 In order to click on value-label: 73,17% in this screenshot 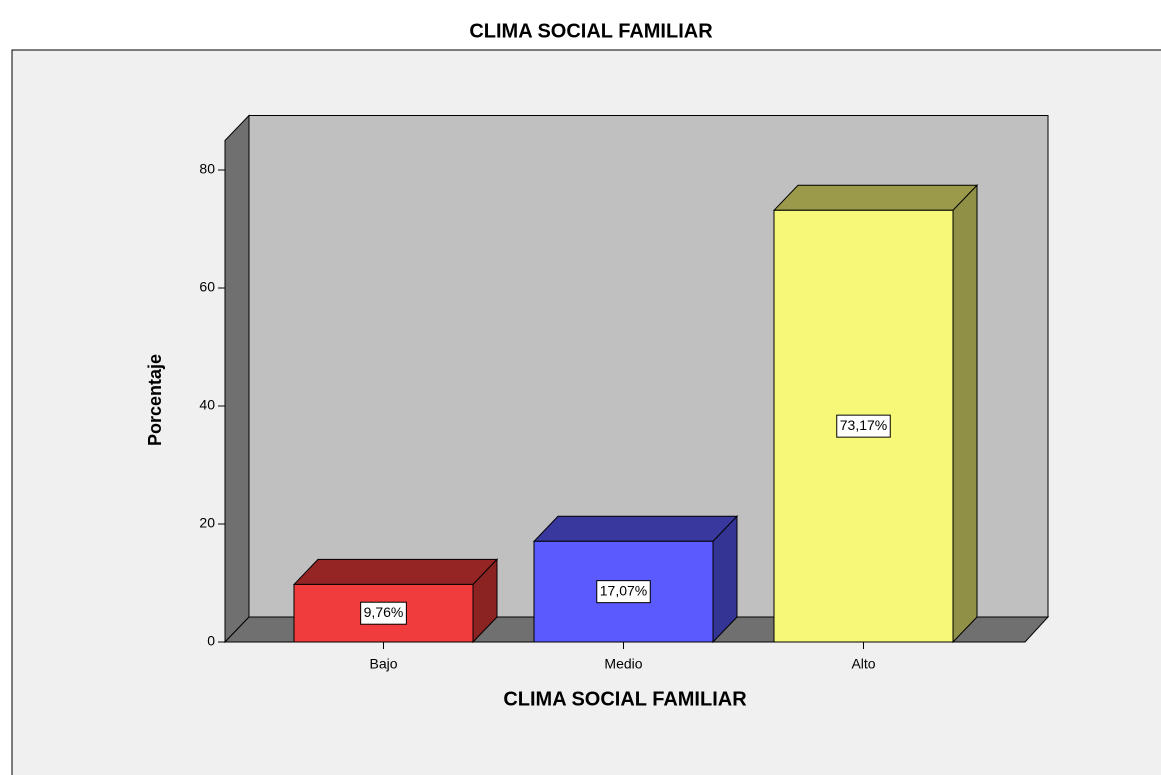, I will do `click(863, 425)`.